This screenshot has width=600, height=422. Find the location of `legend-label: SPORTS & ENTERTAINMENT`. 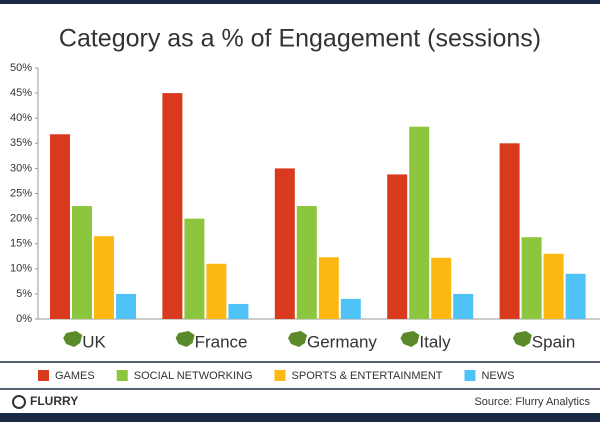

legend-label: SPORTS & ENTERTAINMENT is located at coordinates (367, 376).